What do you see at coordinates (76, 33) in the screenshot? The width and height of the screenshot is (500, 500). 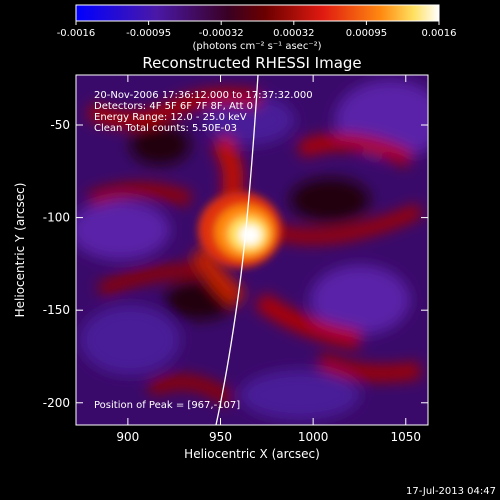 I see `colorbar-tick-label: -0.0016` at bounding box center [76, 33].